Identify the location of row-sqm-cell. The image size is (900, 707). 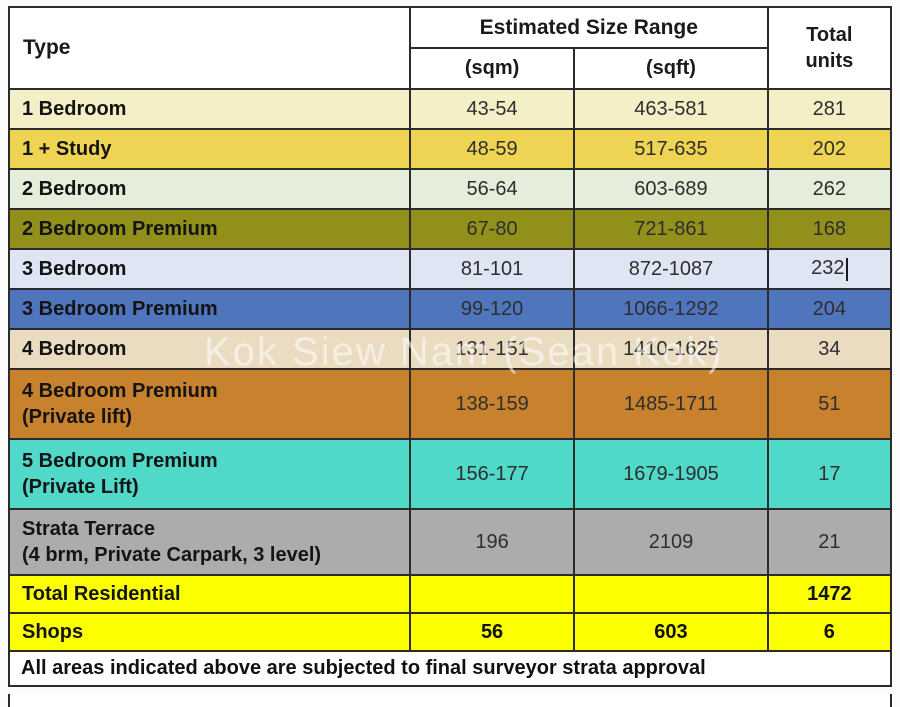
(492, 594).